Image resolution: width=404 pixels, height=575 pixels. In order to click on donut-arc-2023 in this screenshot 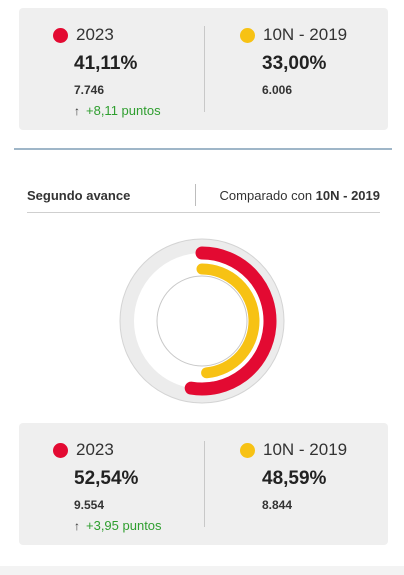, I will do `click(230, 321)`.